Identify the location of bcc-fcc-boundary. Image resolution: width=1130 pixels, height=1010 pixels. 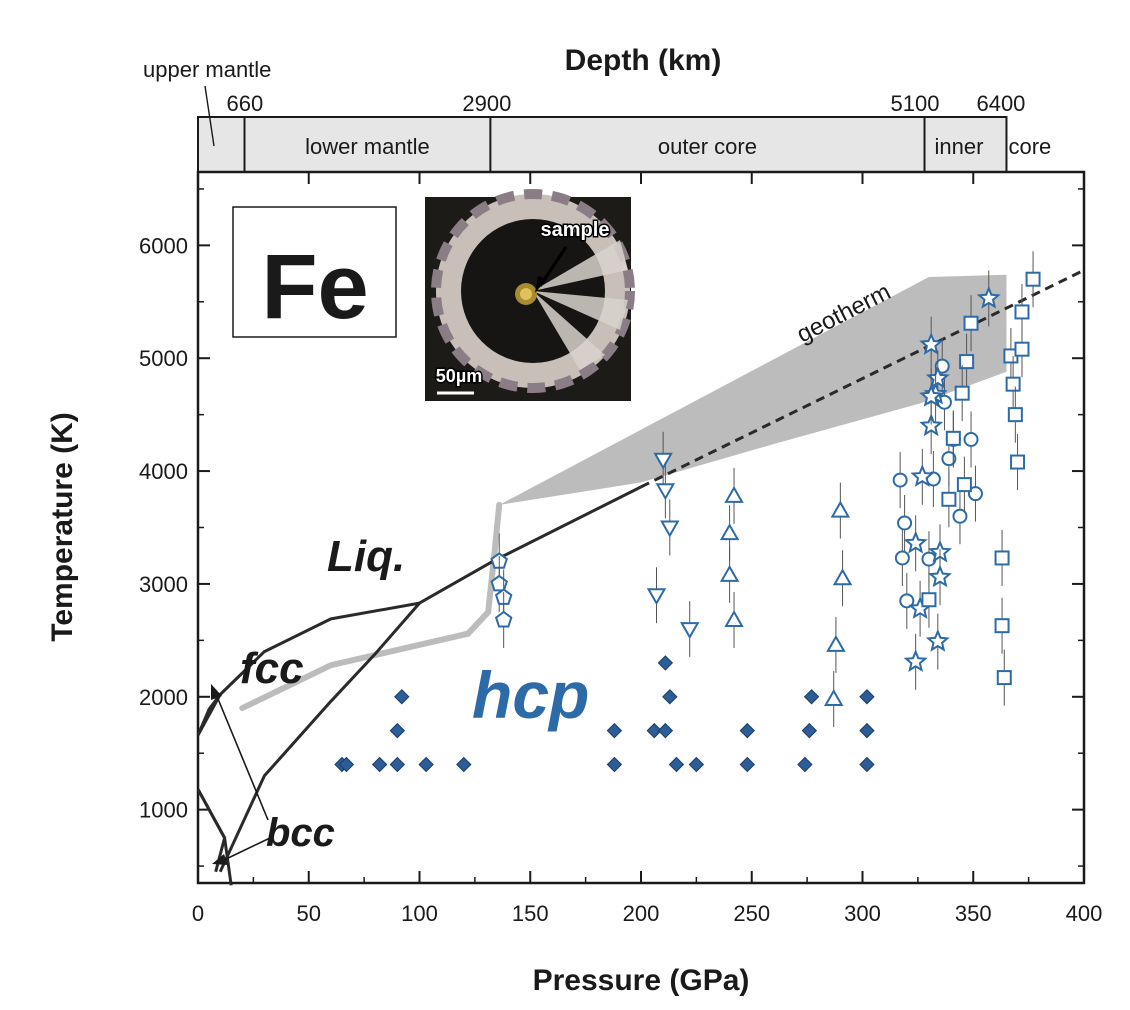
(209, 714).